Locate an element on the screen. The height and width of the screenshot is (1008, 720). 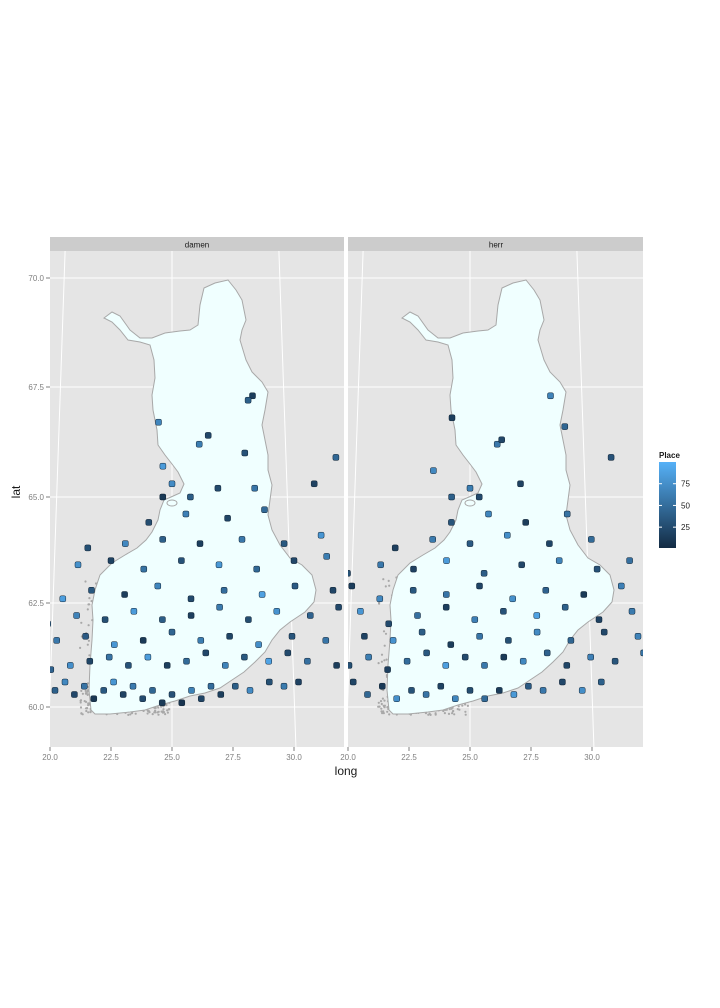
data-points-herr is located at coordinates (495, 547).